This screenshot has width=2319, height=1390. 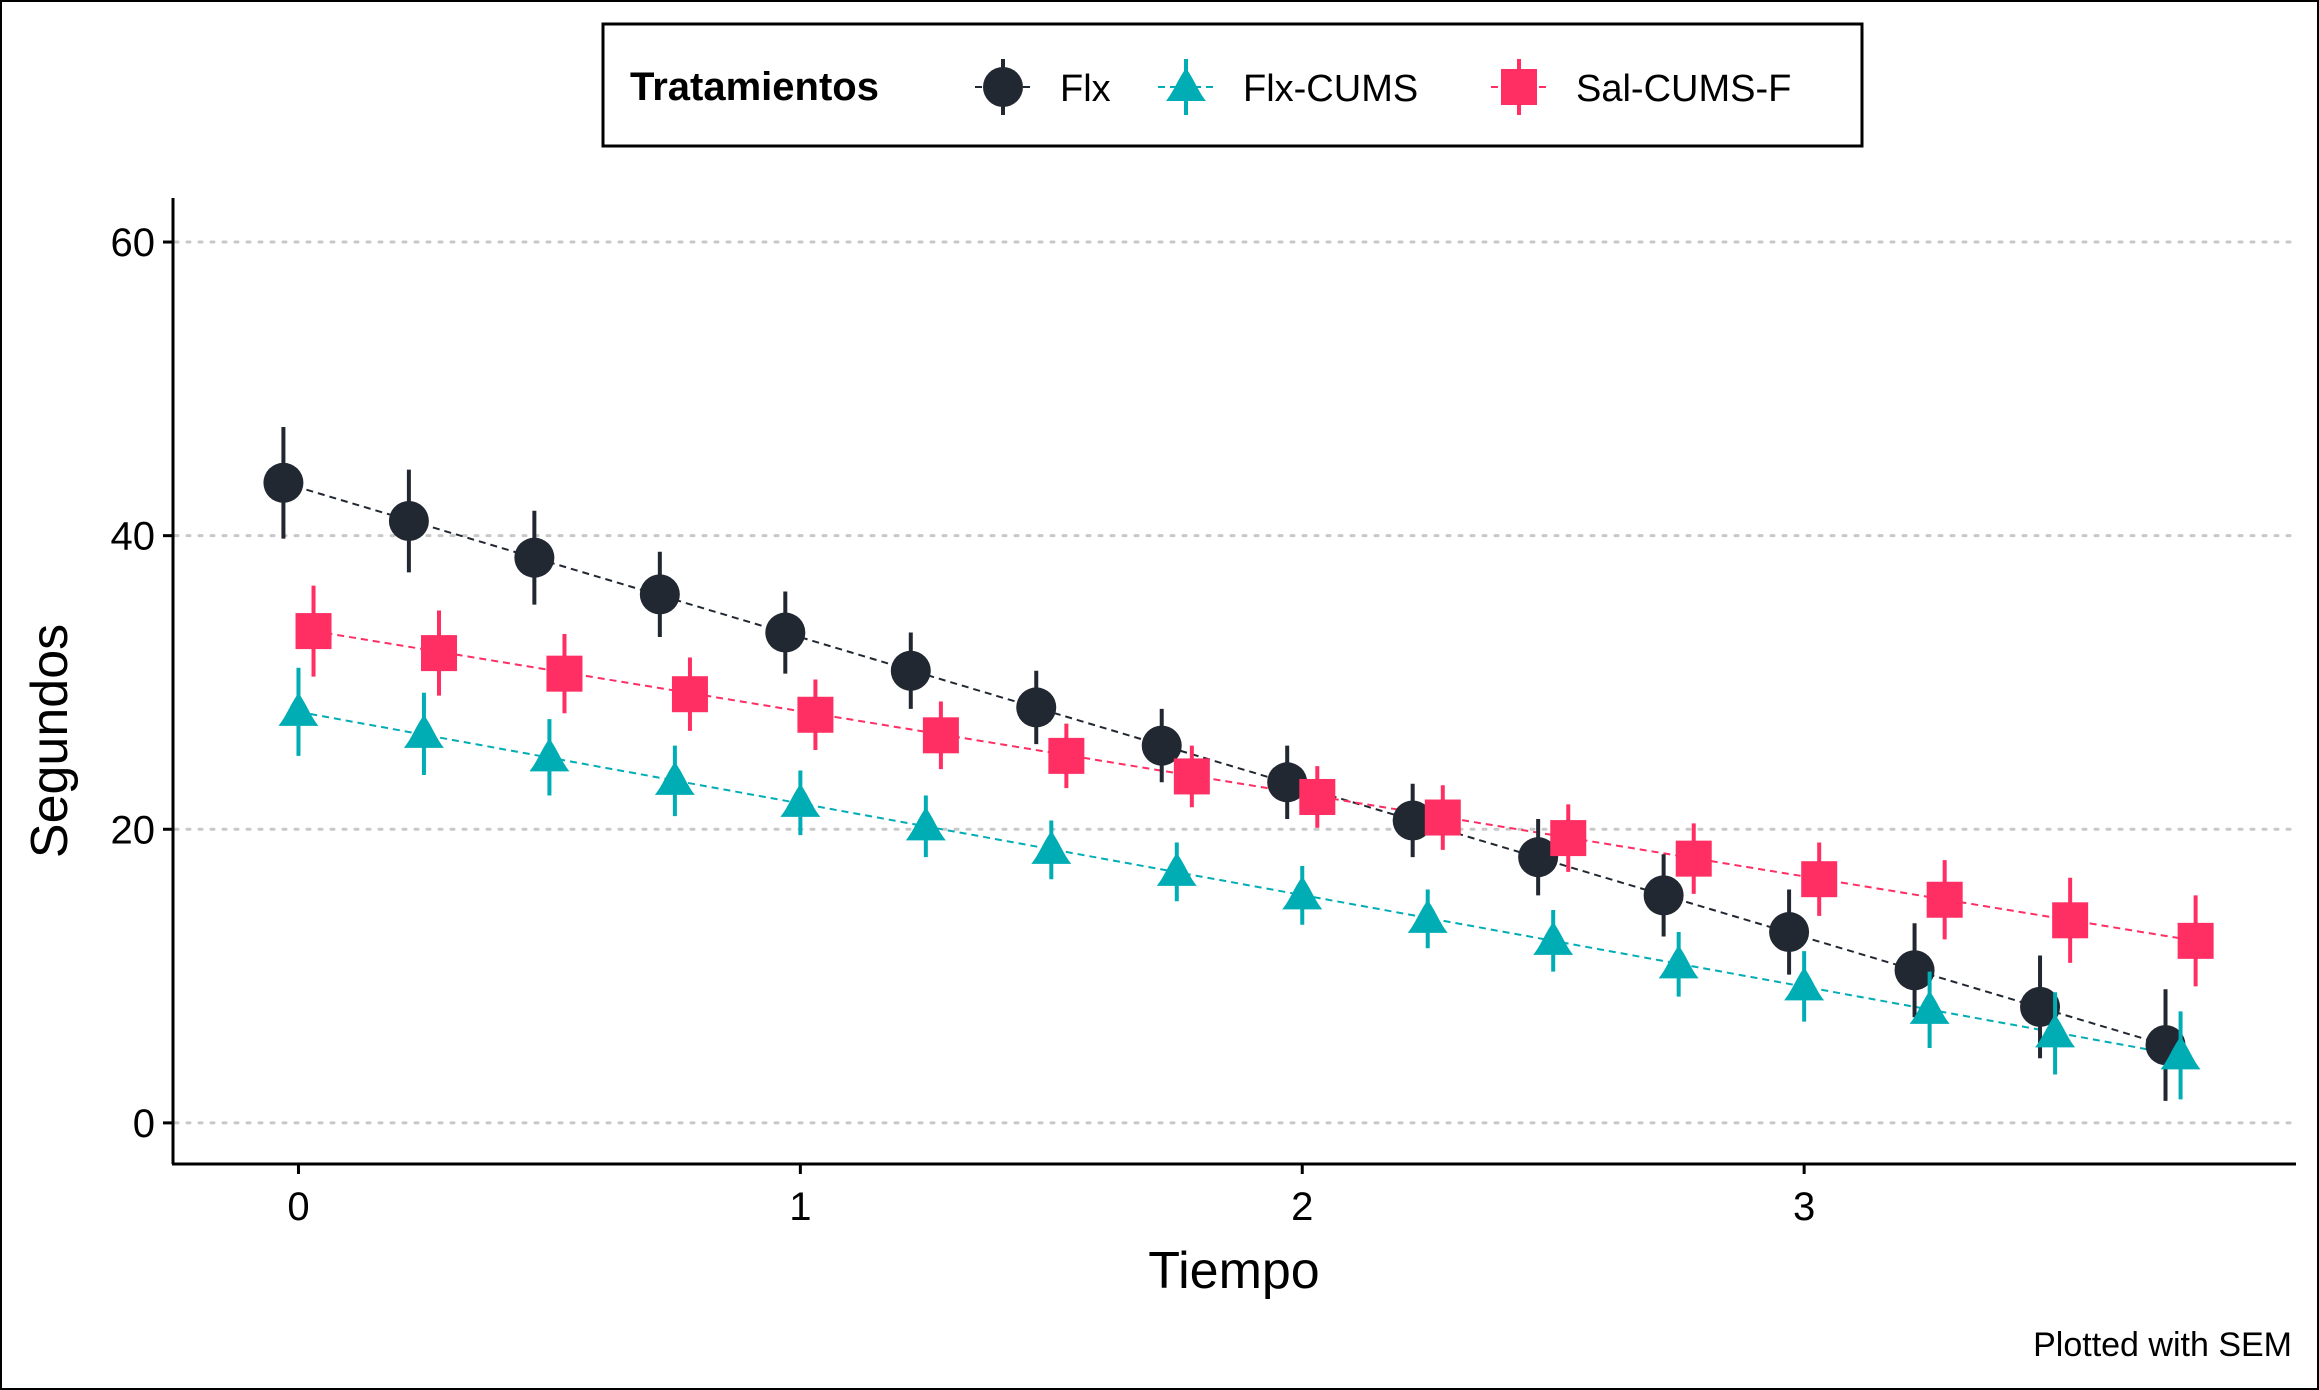 What do you see at coordinates (50, 741) in the screenshot?
I see `y-axis-title: Segundos` at bounding box center [50, 741].